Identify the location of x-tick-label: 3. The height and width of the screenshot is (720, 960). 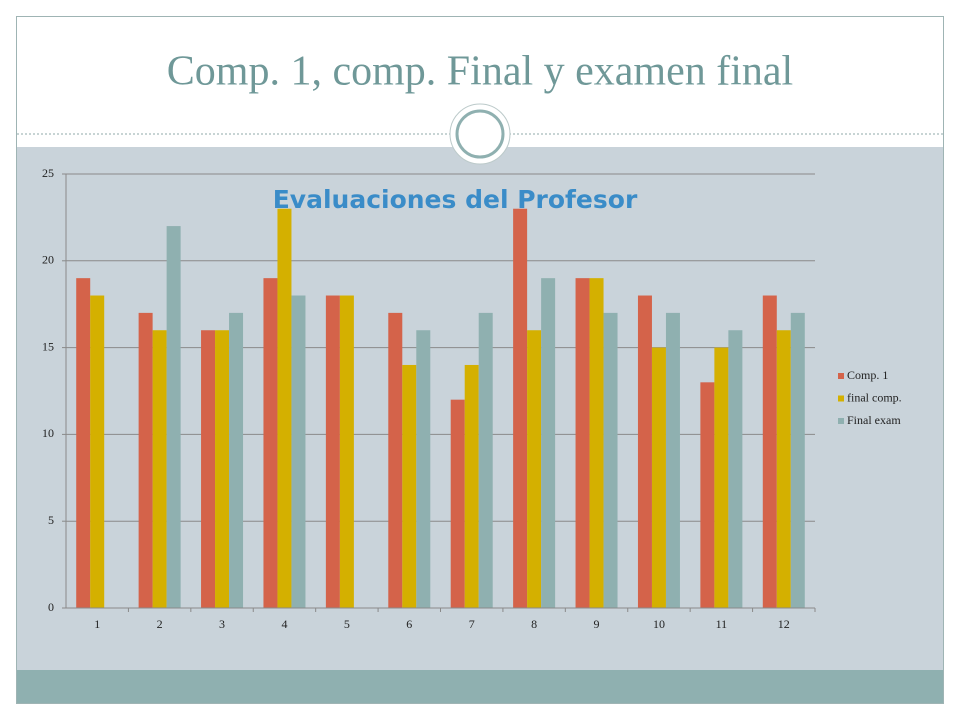
(222, 624).